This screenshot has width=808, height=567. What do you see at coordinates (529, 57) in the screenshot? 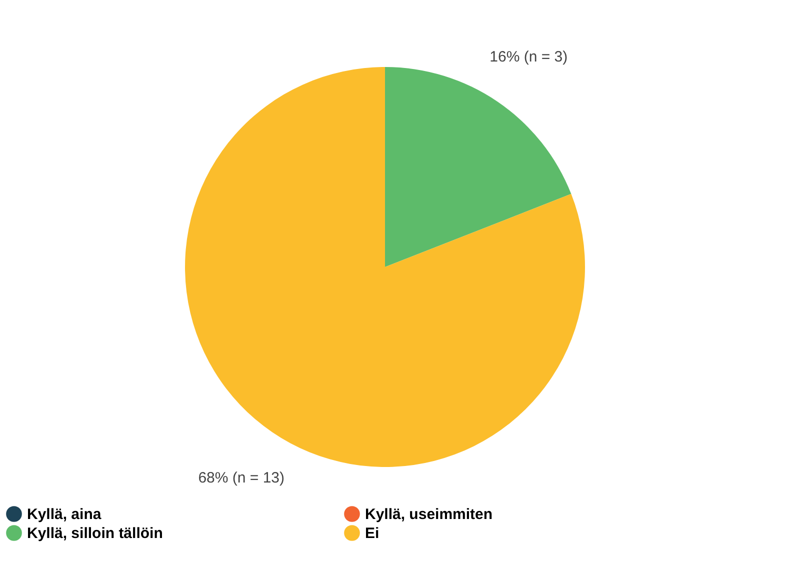
I see `data-label: 16% (n = 3)` at bounding box center [529, 57].